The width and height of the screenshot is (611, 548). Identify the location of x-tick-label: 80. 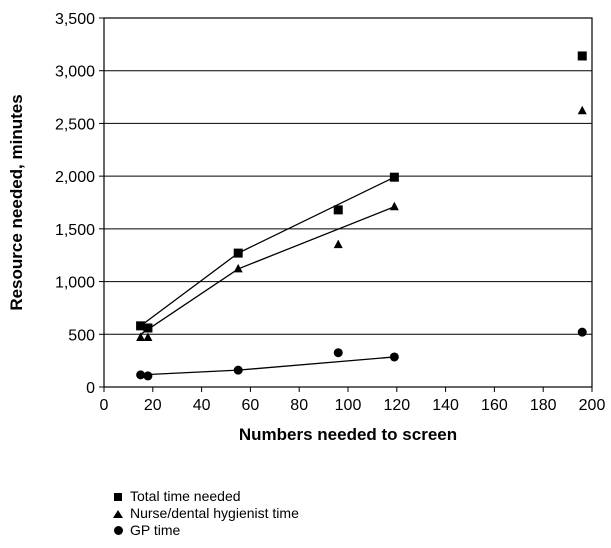
(299, 405).